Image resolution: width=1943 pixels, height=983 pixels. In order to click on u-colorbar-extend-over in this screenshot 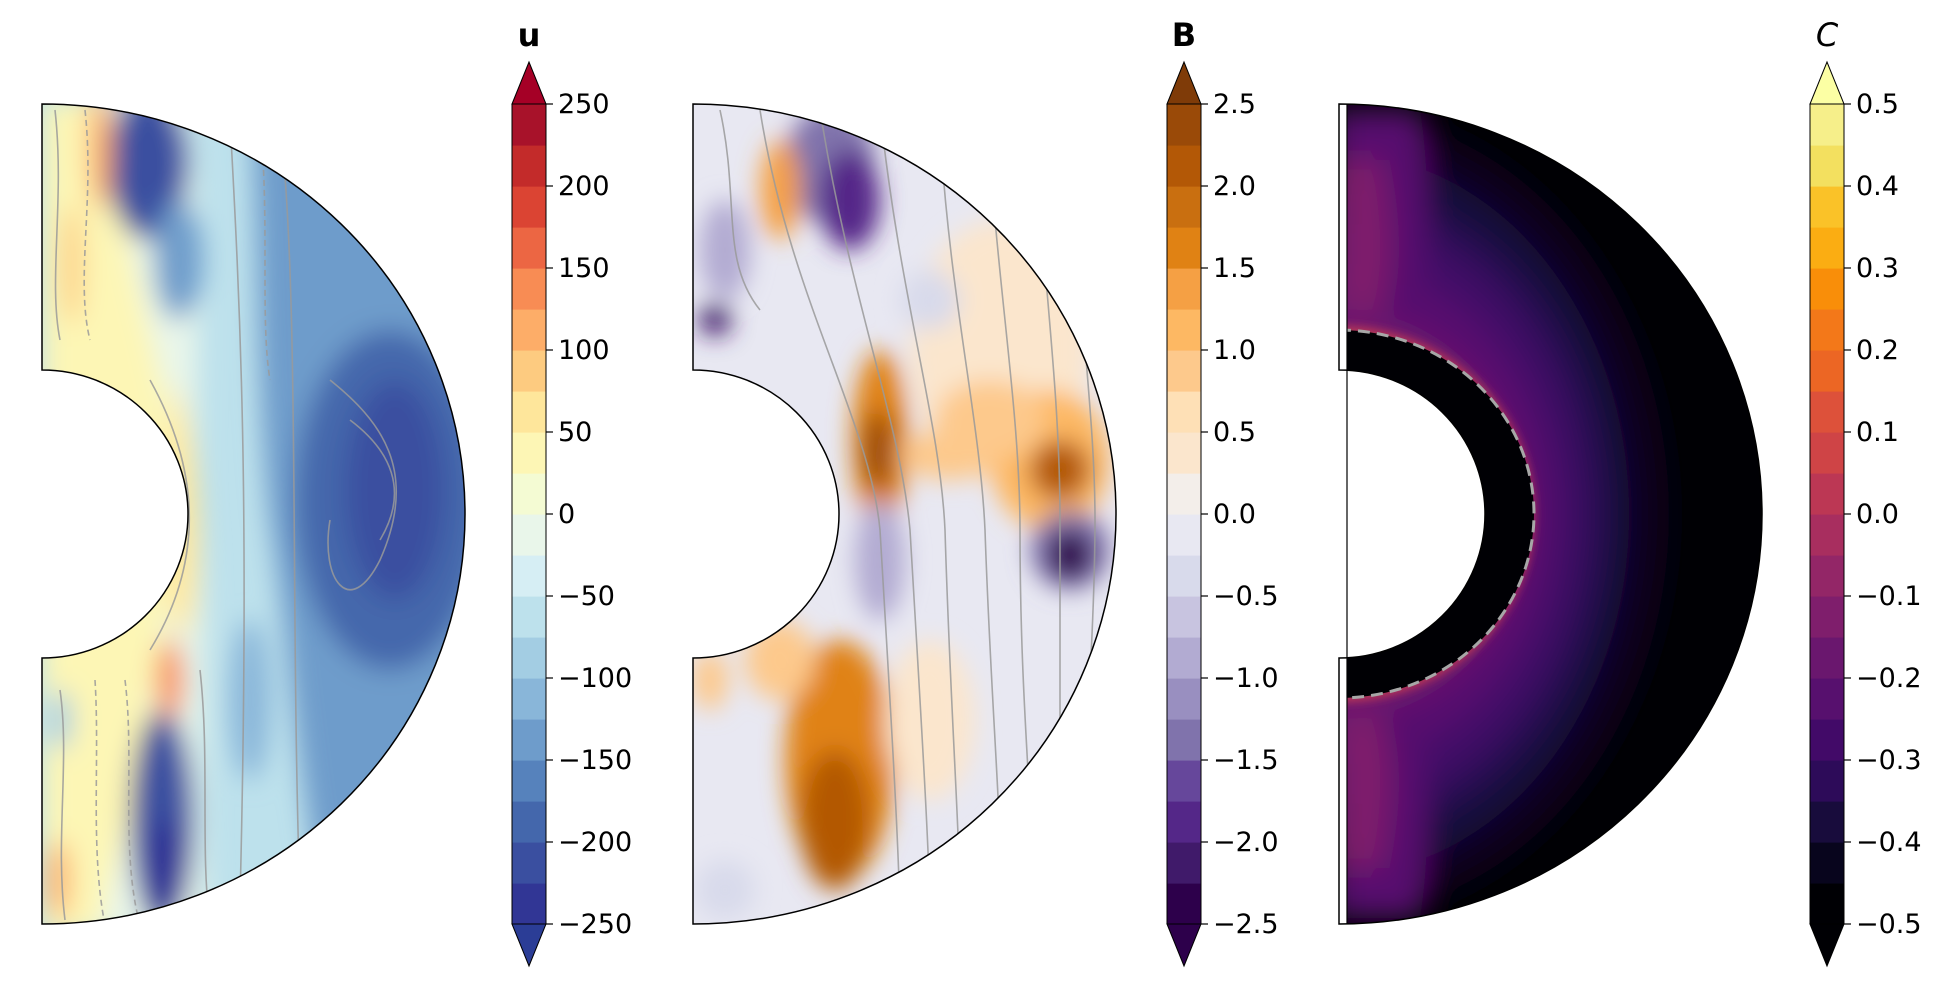, I will do `click(529, 82)`.